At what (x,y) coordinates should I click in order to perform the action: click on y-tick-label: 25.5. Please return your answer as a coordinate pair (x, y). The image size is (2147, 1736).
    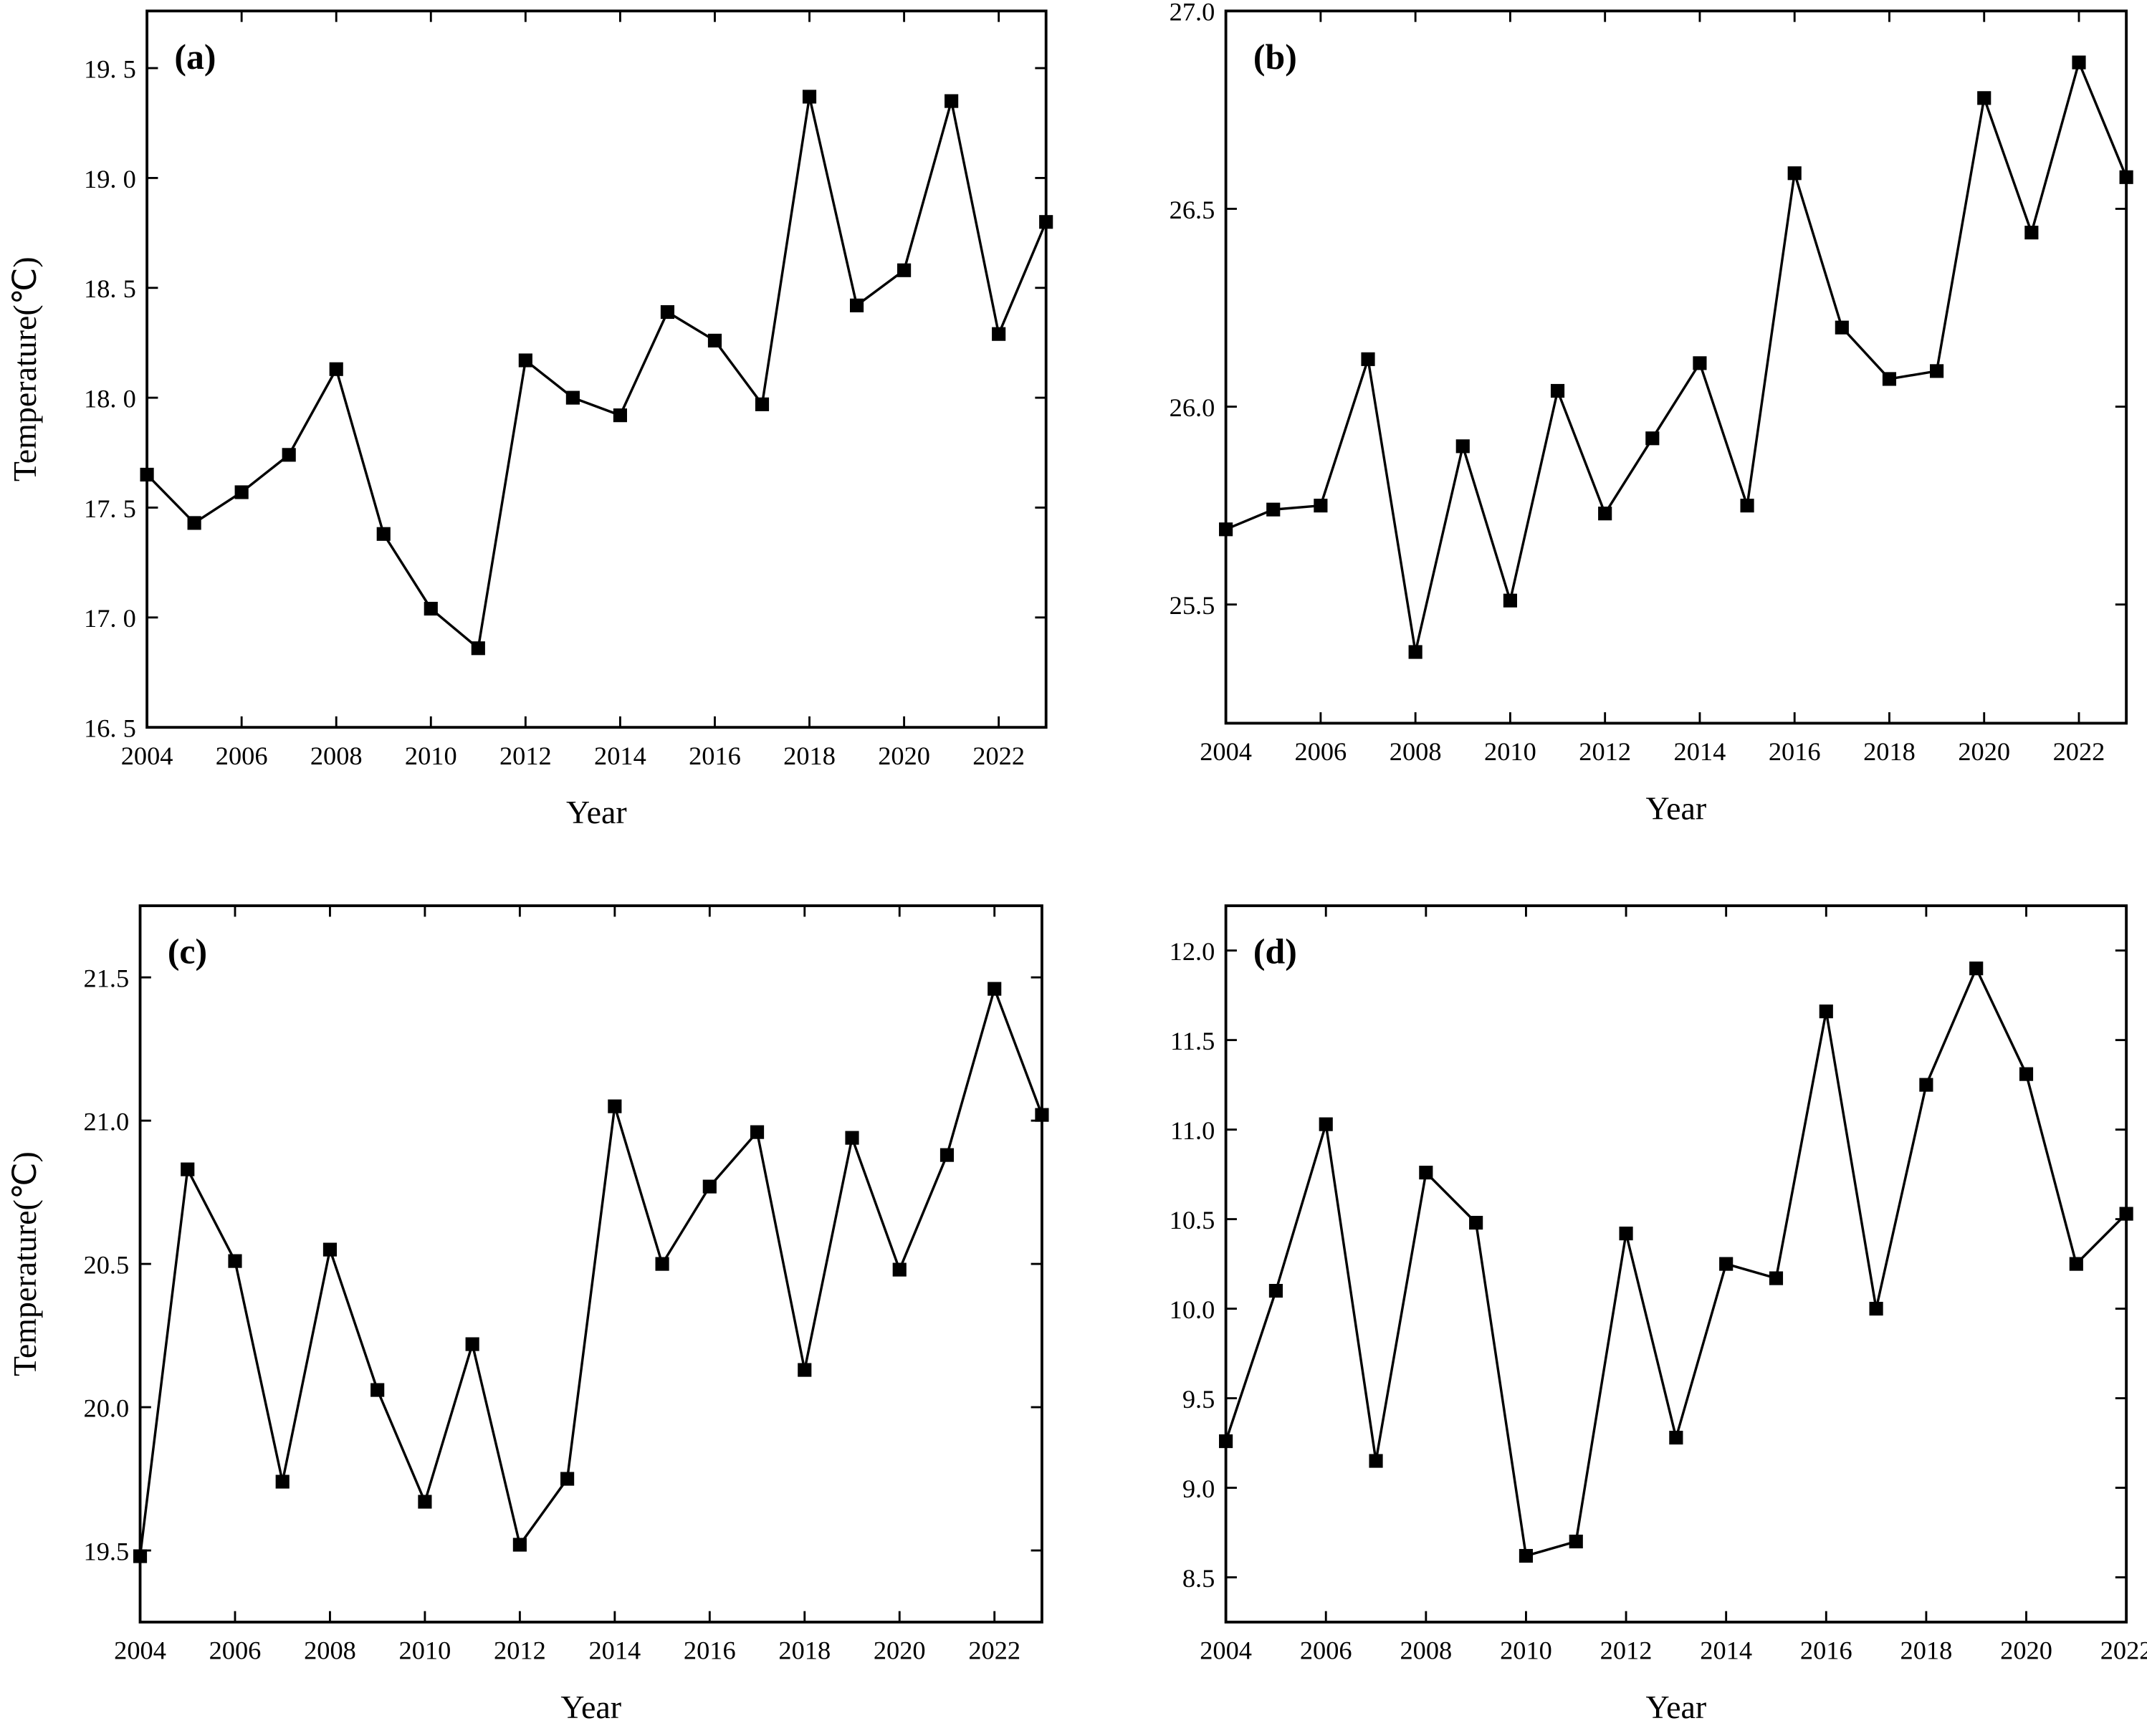
    Looking at the image, I should click on (1193, 605).